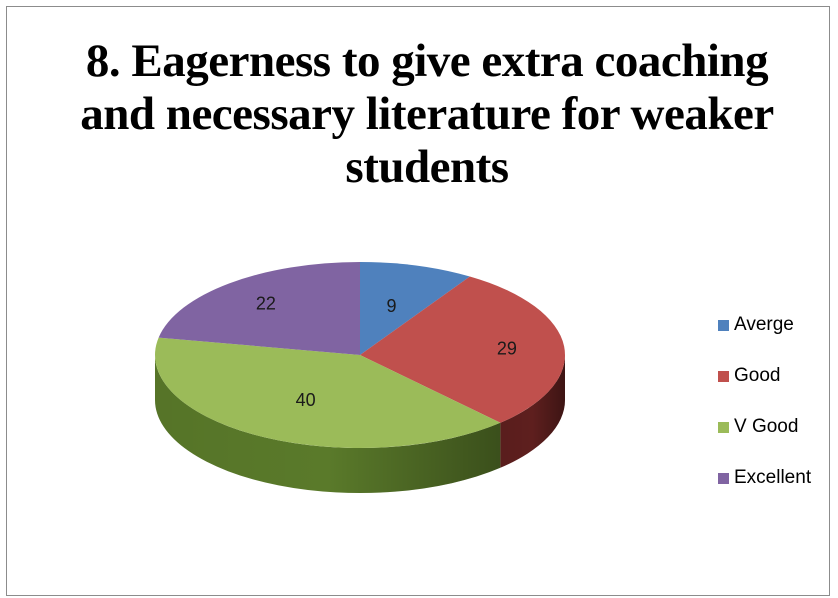  I want to click on pie-slice-averge, so click(415, 308).